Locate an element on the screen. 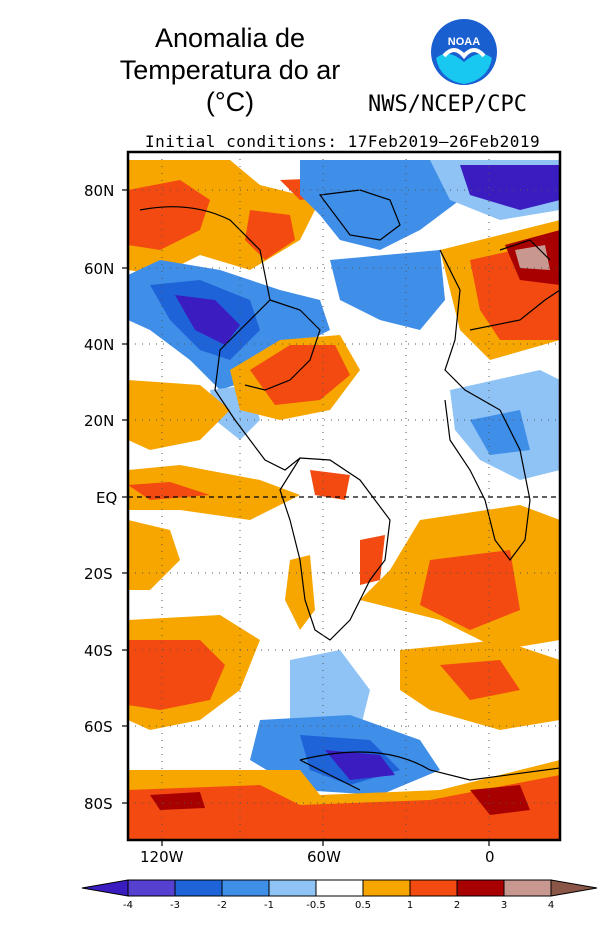  colorbar-tick-label: 4 is located at coordinates (551, 905).